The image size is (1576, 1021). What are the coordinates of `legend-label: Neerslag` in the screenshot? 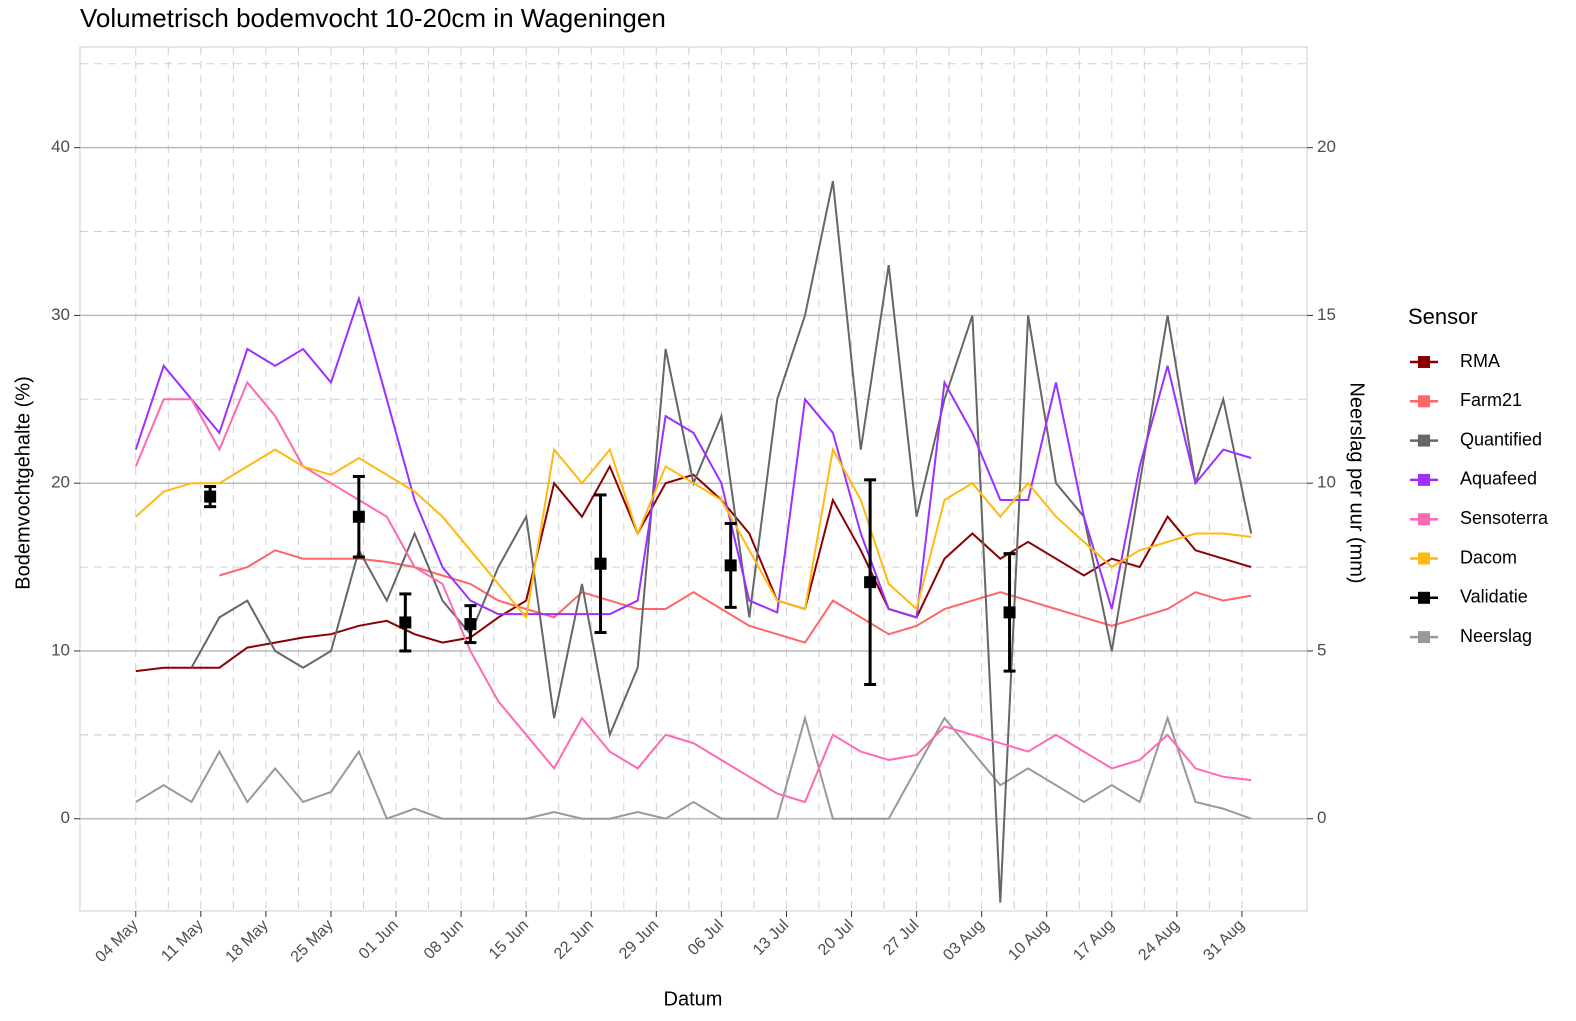 It's located at (1496, 636).